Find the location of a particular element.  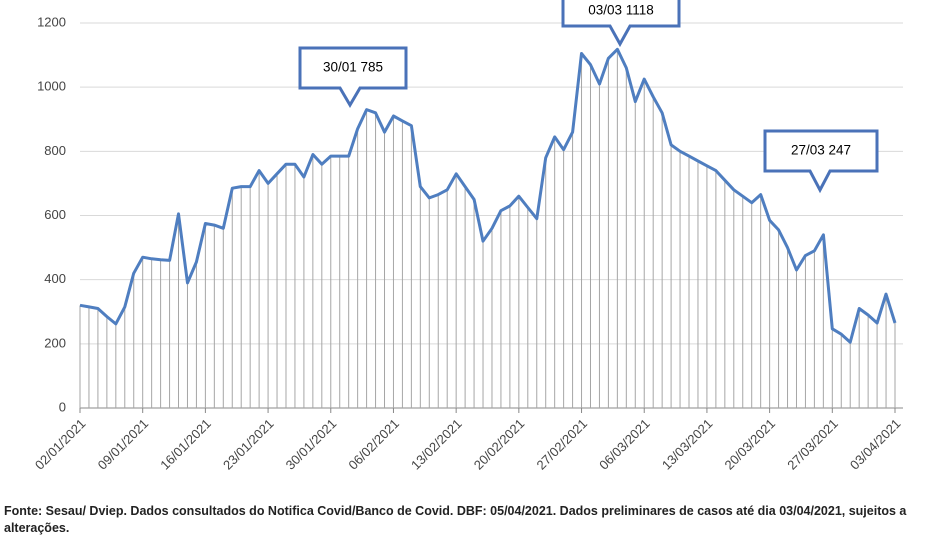

x-tick-label: 06/03/2021 is located at coordinates (624, 444).